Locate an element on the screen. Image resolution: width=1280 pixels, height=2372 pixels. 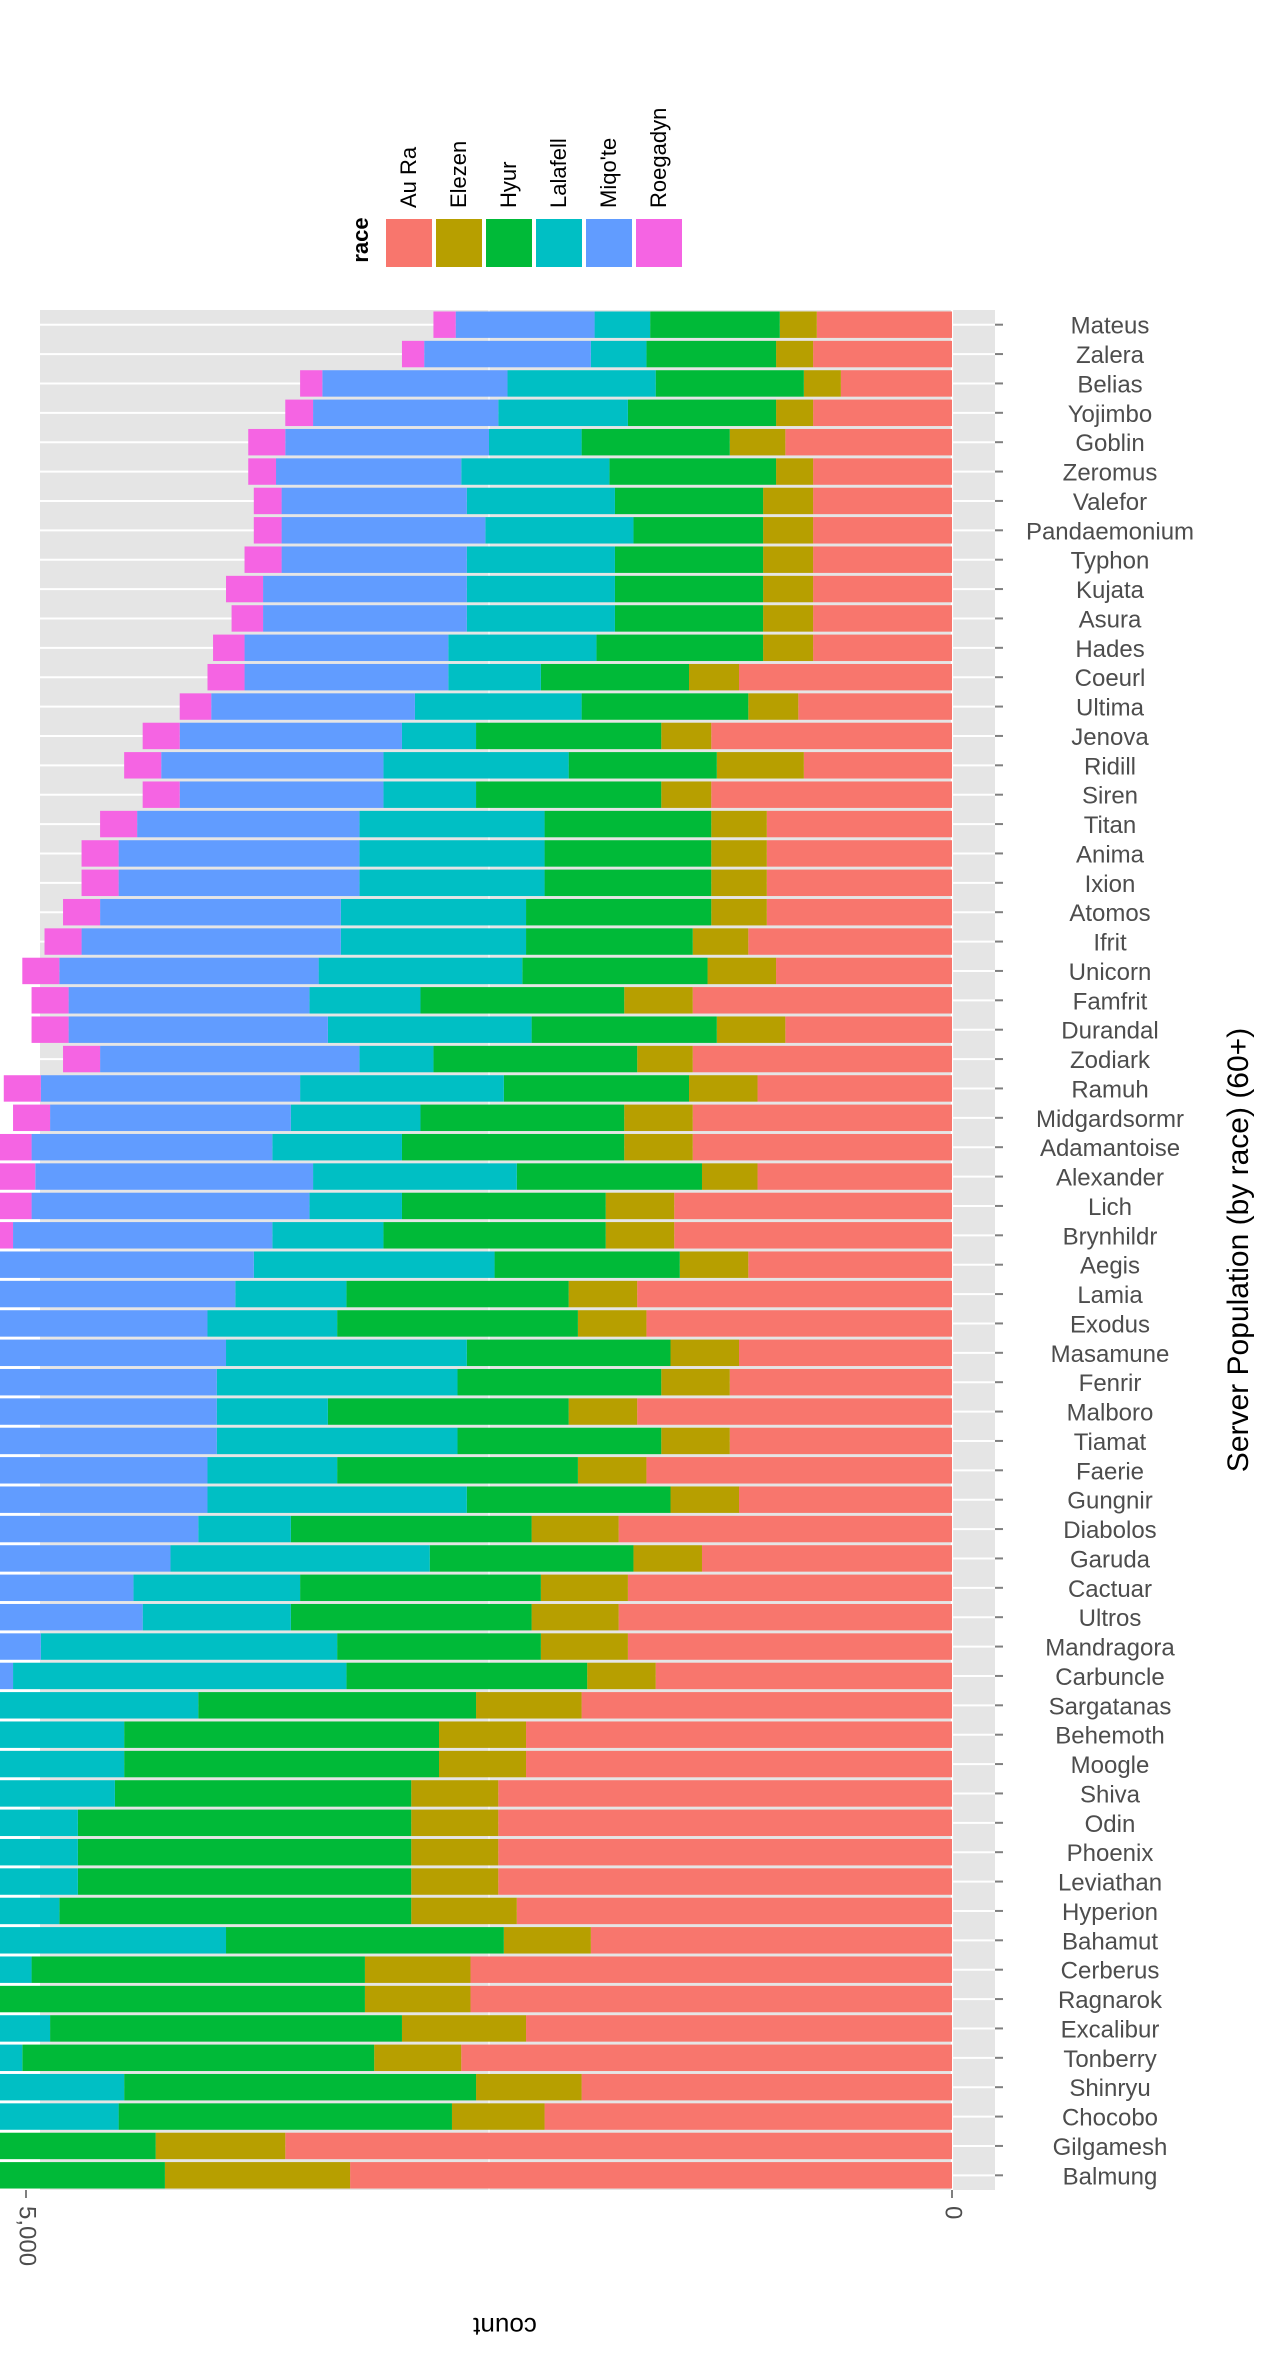
category-label: Fenrir is located at coordinates (1110, 1383).